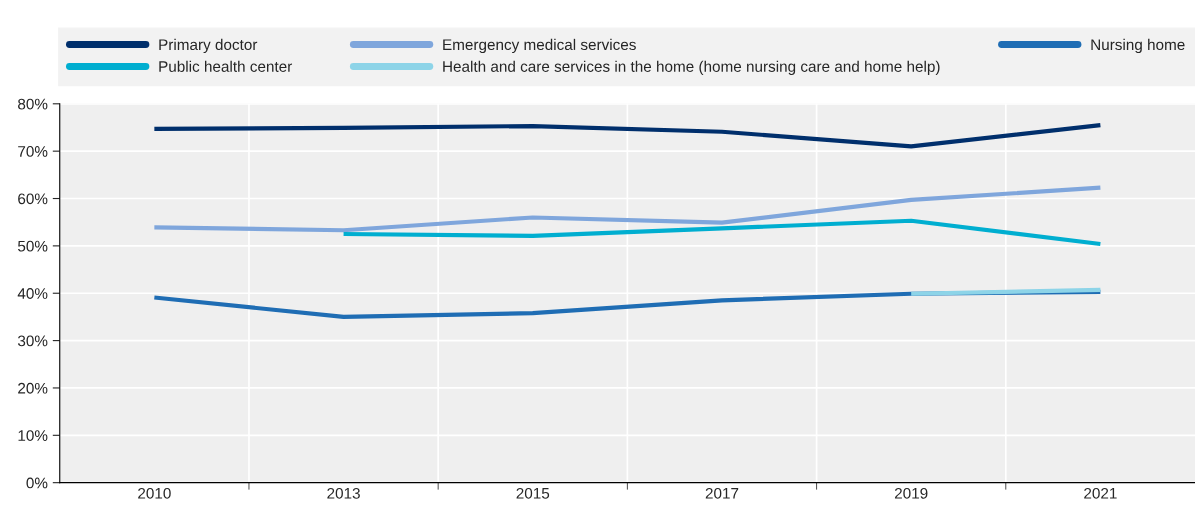 The width and height of the screenshot is (1195, 519). Describe the element at coordinates (722, 493) in the screenshot. I see `x-tick-label: 2017` at that location.